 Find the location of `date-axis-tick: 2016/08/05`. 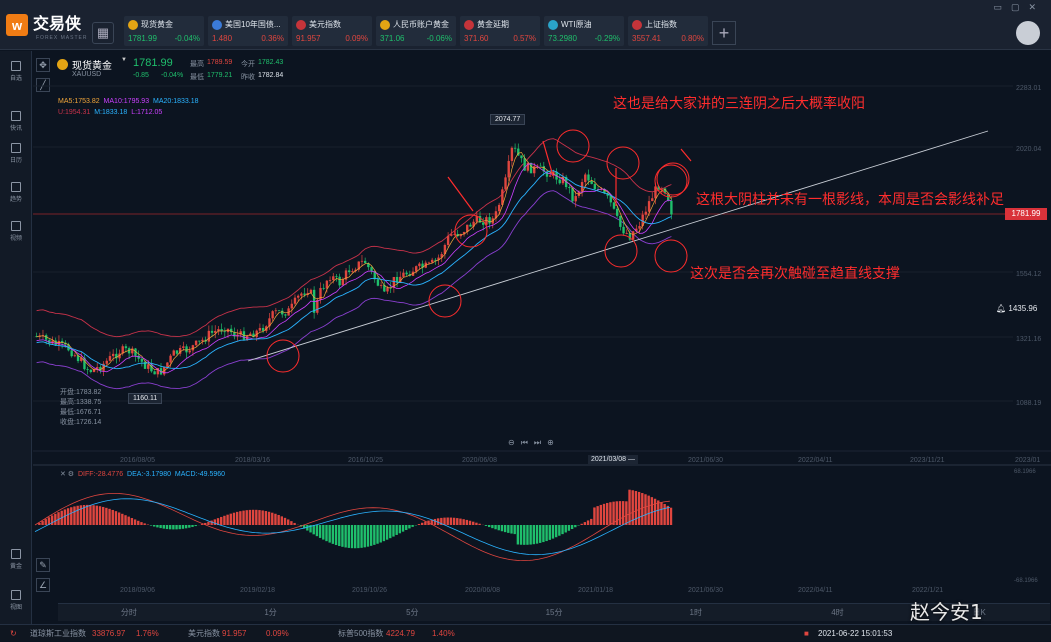

date-axis-tick: 2016/08/05 is located at coordinates (137, 460).